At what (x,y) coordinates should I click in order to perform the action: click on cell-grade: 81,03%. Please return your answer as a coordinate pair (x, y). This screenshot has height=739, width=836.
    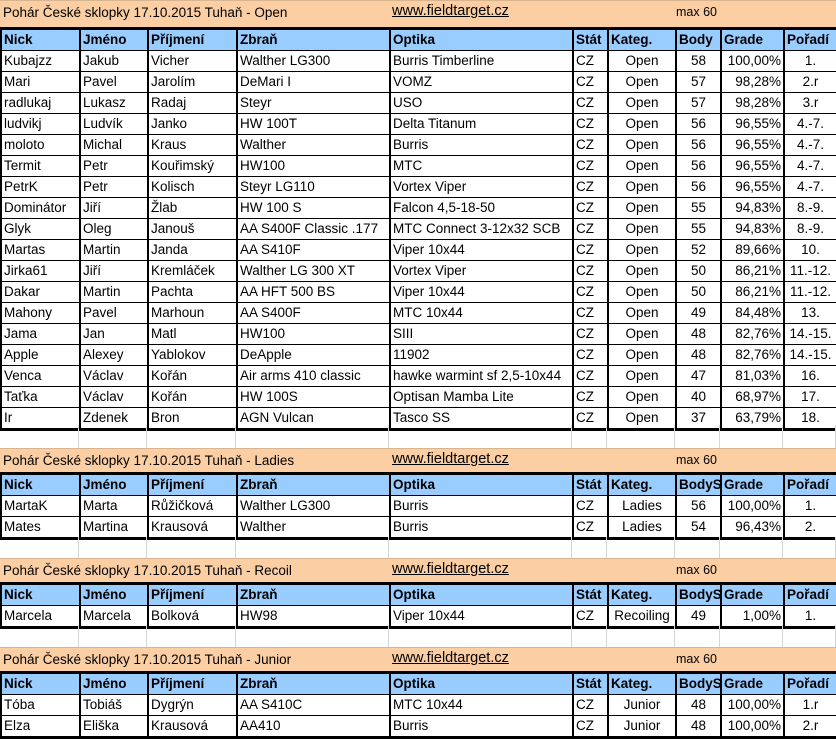
    Looking at the image, I should click on (752, 376).